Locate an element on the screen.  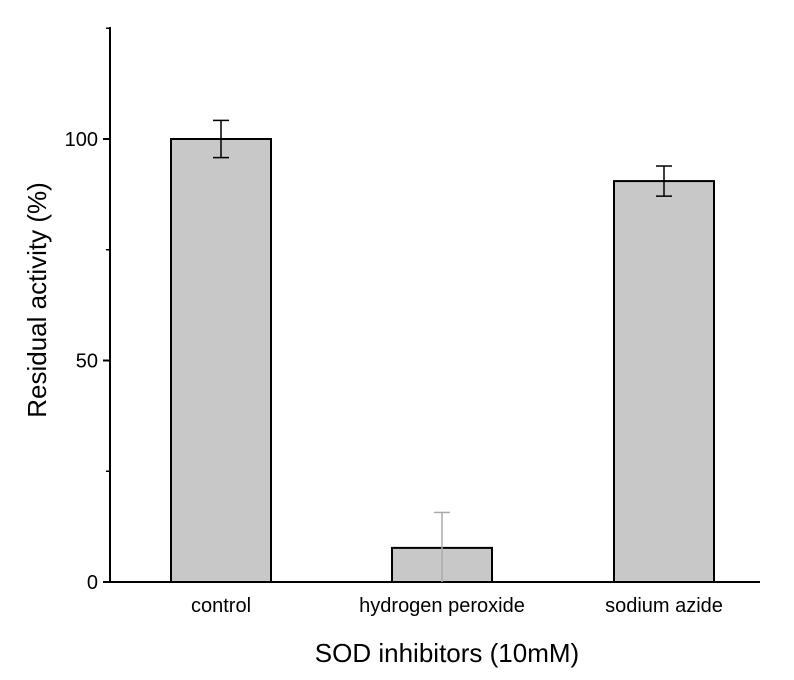
x-tick-labels: control hydrogen peroxide sodium azide is located at coordinates (457, 606).